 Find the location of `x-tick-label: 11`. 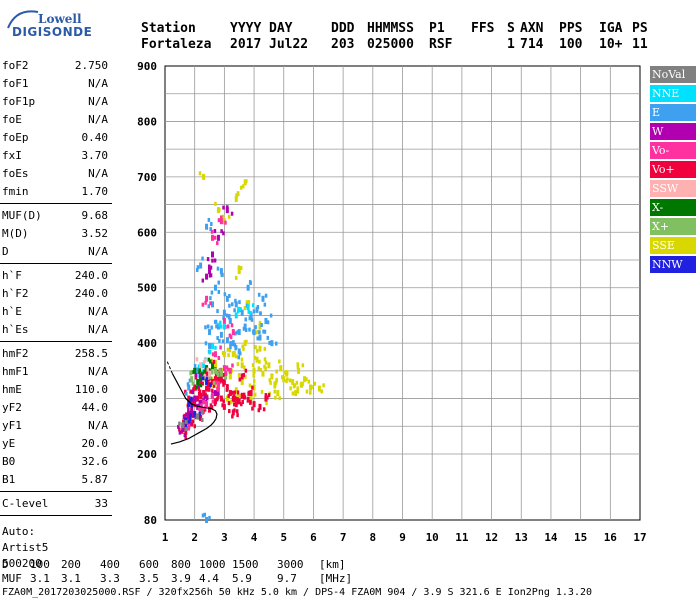

x-tick-label: 11 is located at coordinates (462, 537).